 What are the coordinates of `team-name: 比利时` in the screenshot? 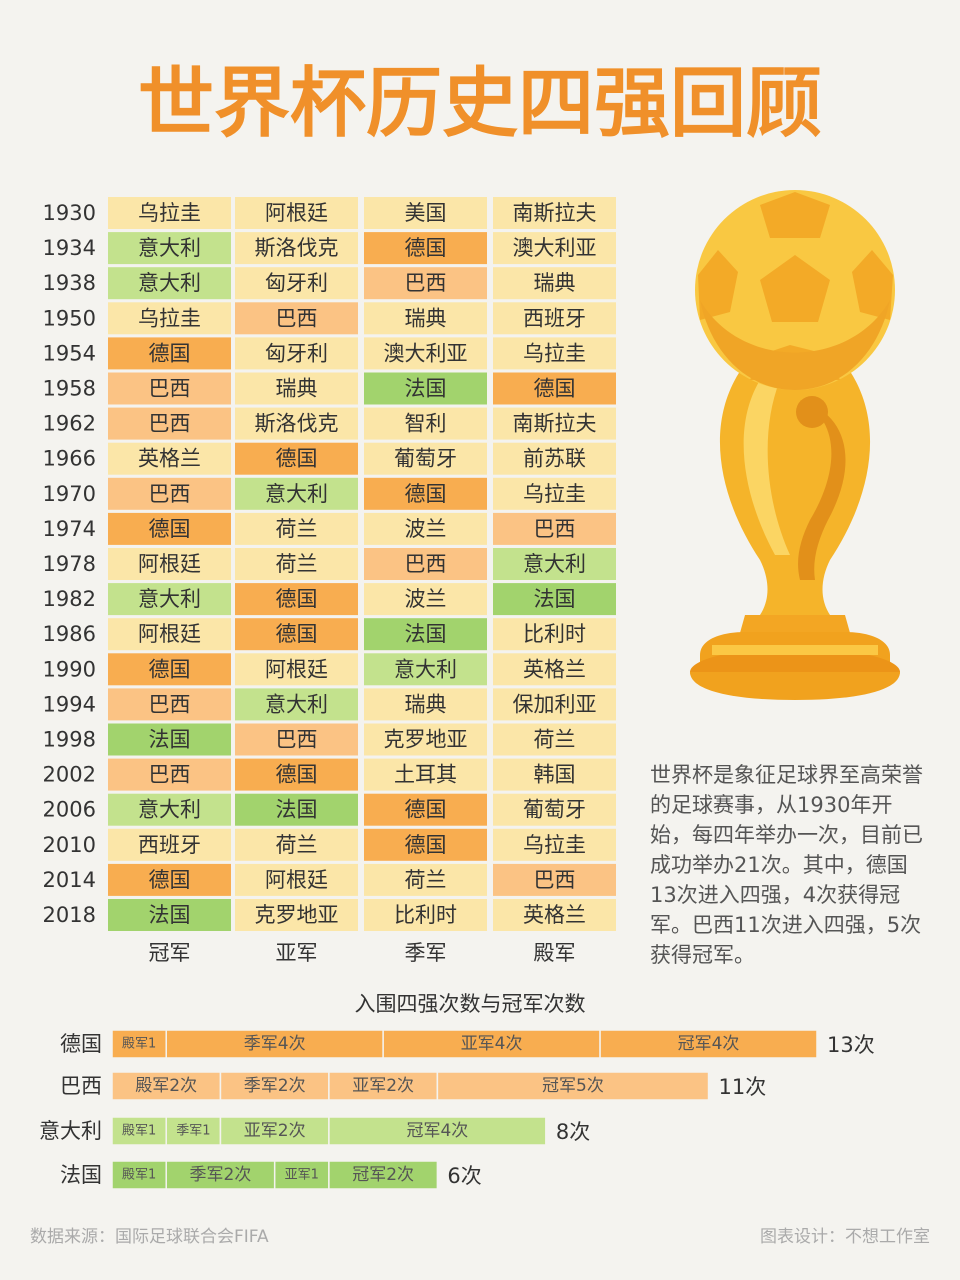 It's located at (425, 915).